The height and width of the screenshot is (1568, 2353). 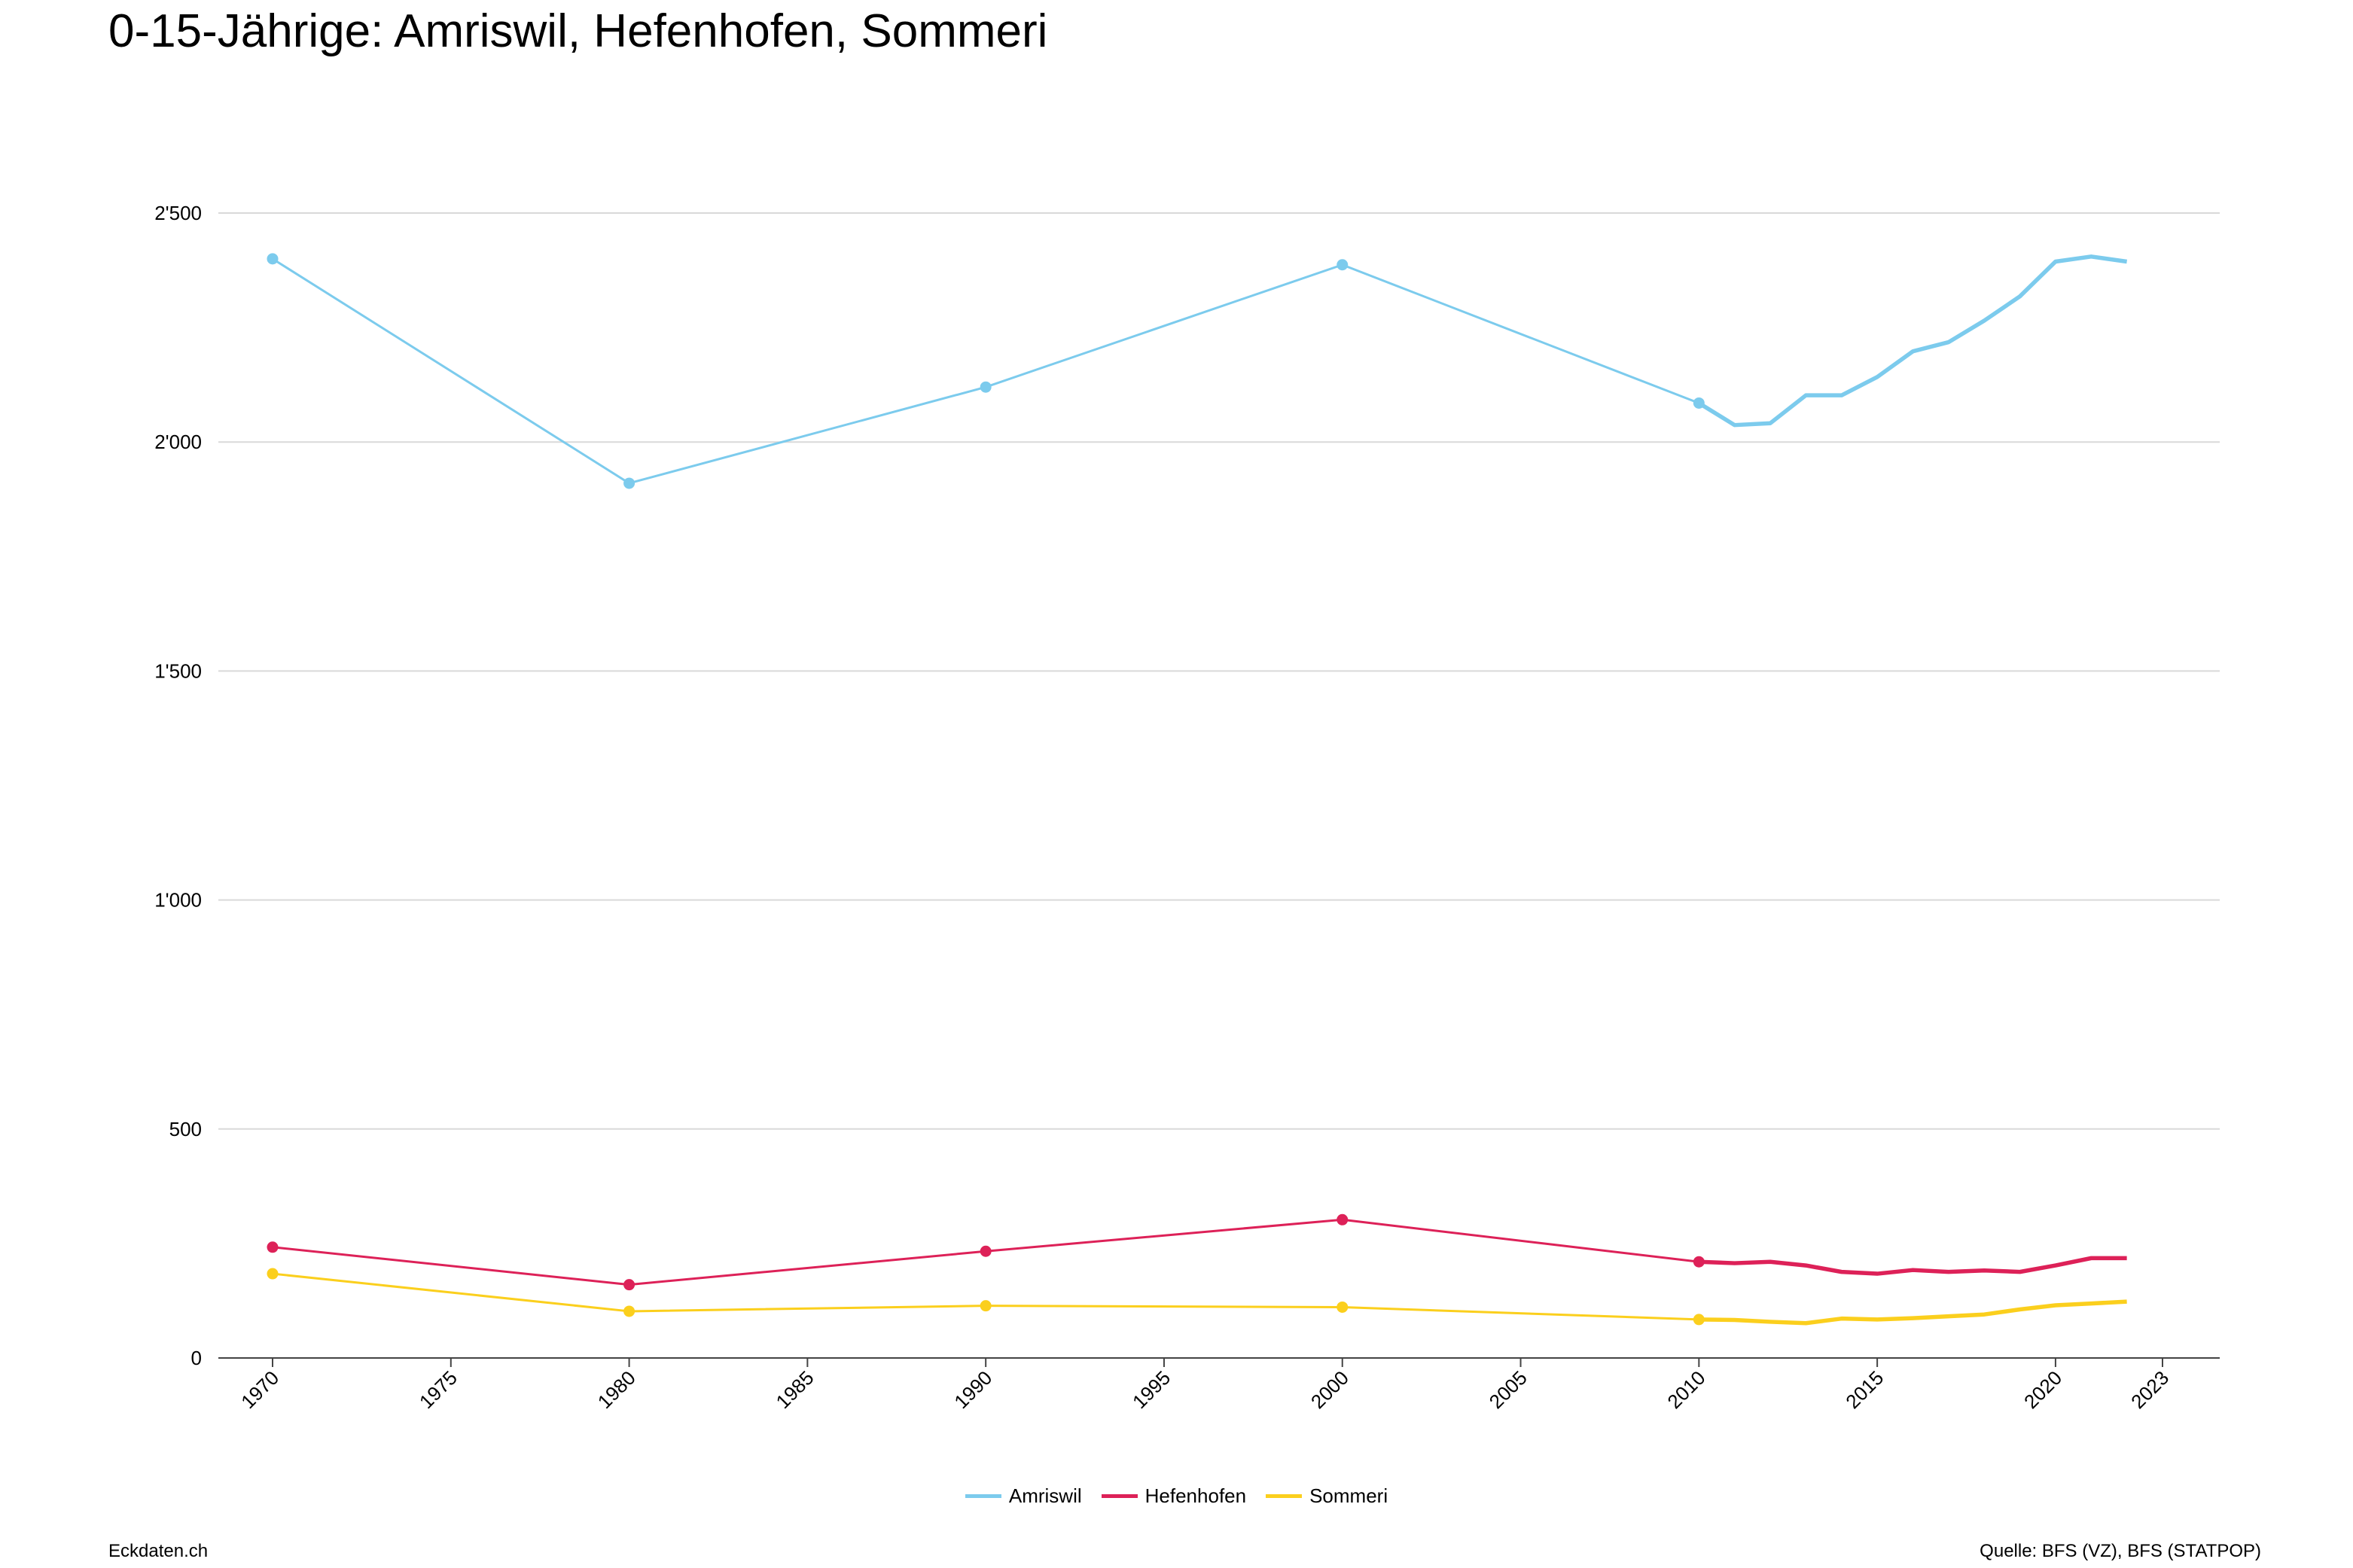 I want to click on footer-source: Quelle: BFS (VZ), BFS (STATPOP), so click(x=2120, y=1551).